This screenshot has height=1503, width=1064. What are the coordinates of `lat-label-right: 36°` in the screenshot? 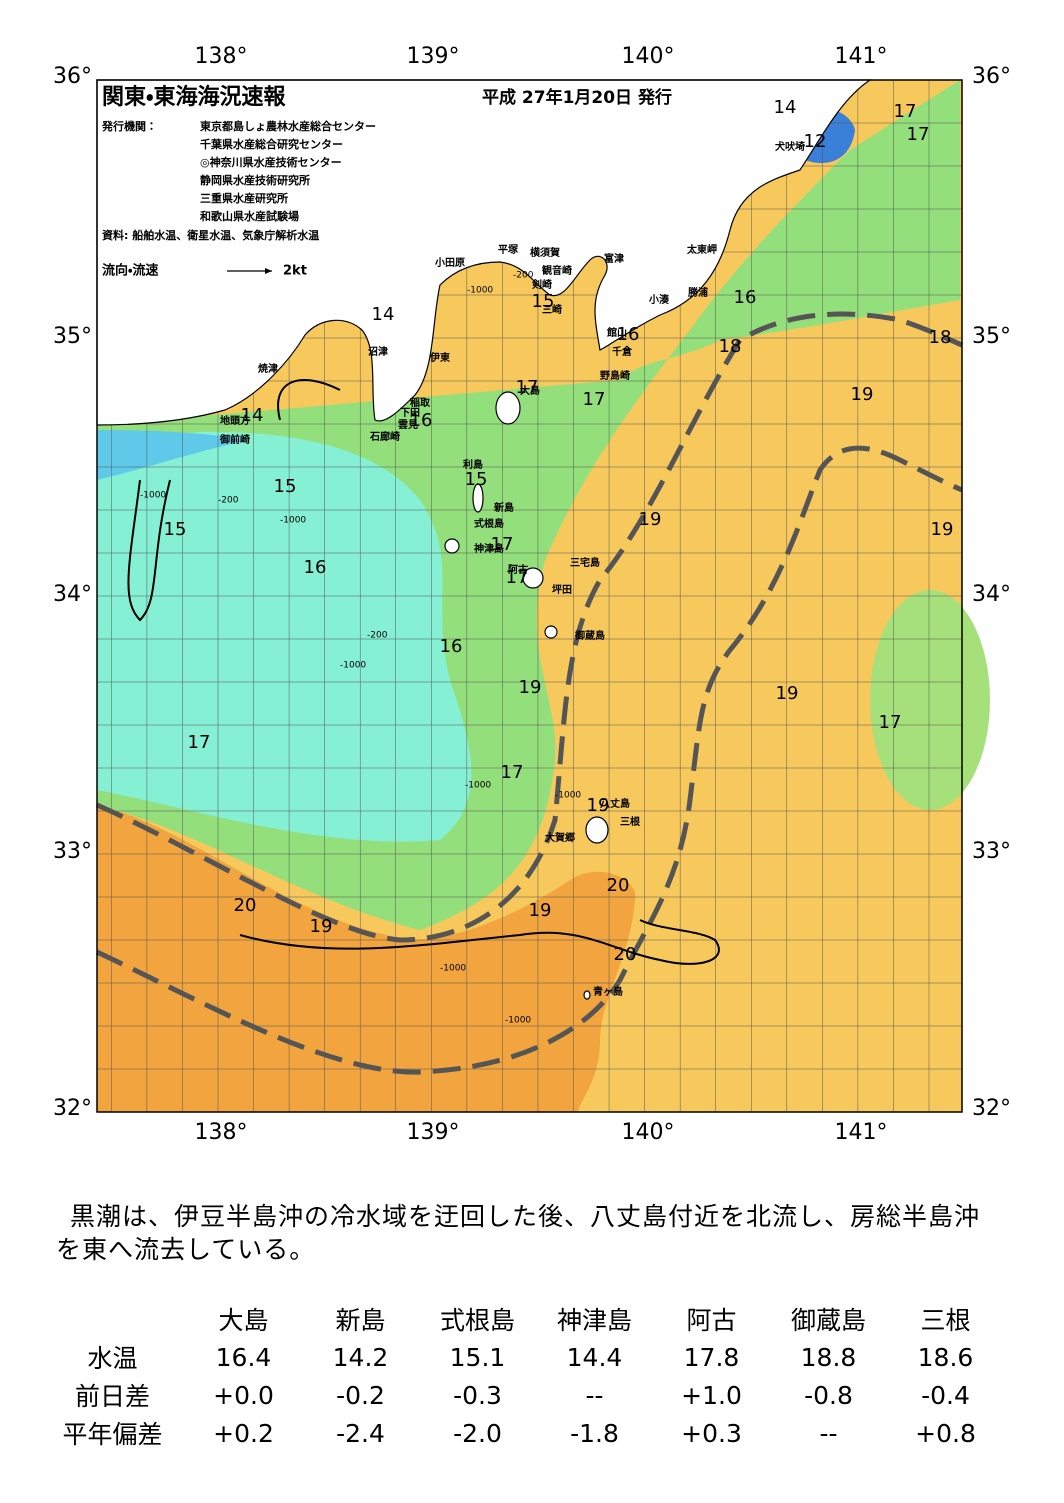 It's located at (991, 76).